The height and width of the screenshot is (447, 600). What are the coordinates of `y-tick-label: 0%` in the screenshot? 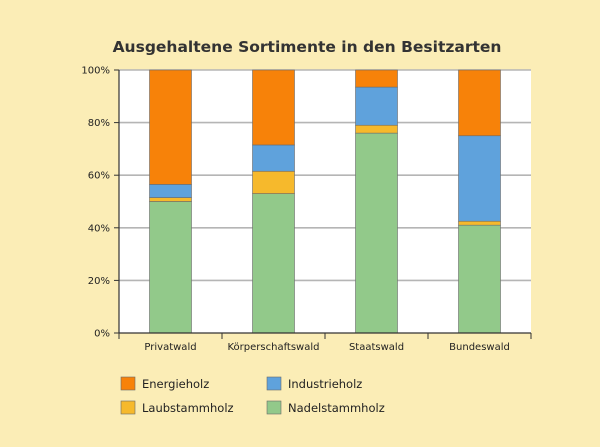 It's located at (102, 334).